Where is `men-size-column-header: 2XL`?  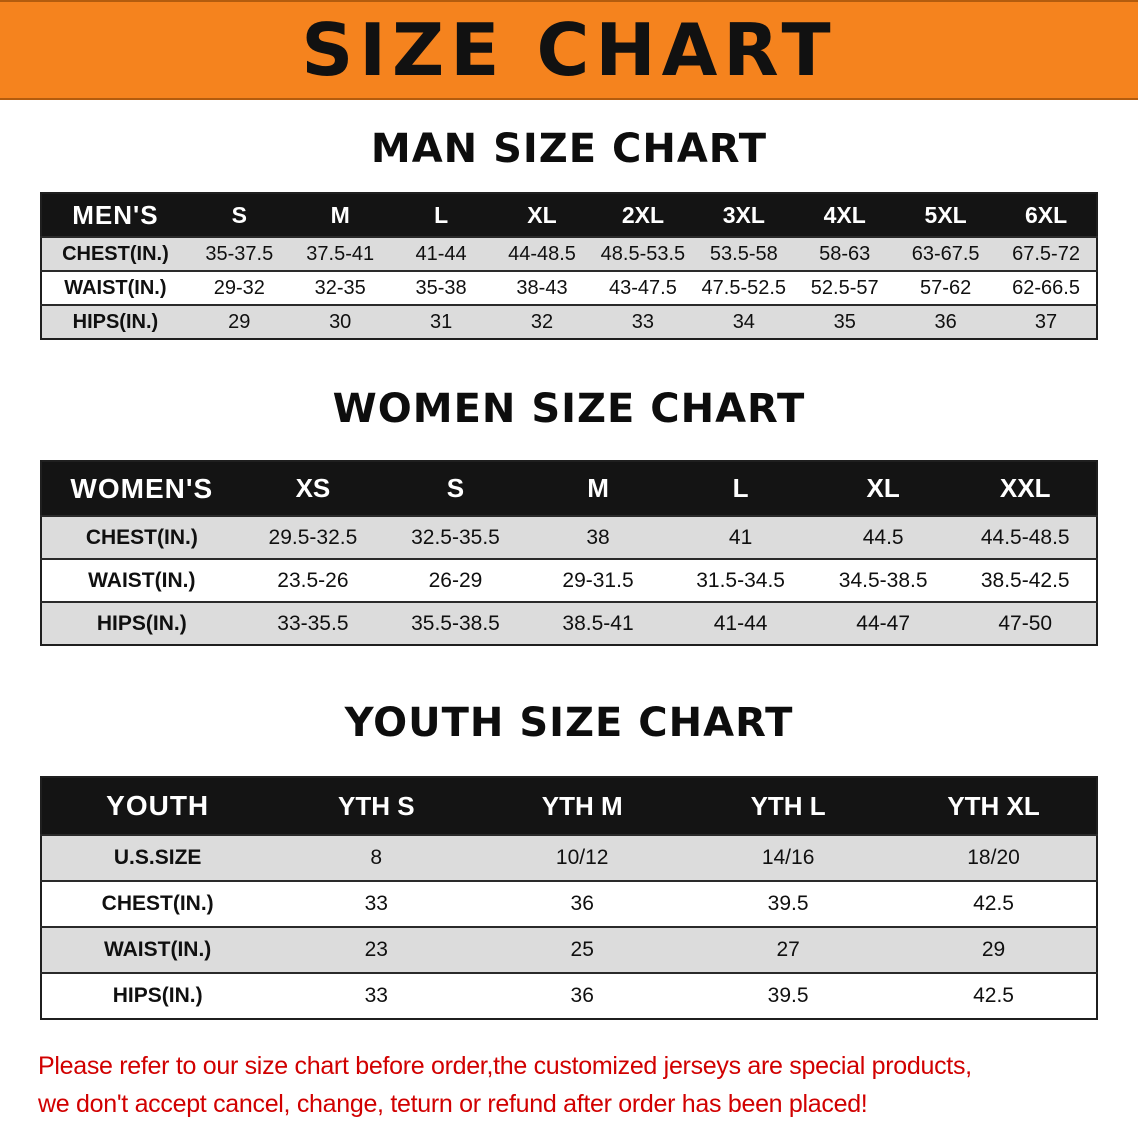
men-size-column-header: 2XL is located at coordinates (643, 215).